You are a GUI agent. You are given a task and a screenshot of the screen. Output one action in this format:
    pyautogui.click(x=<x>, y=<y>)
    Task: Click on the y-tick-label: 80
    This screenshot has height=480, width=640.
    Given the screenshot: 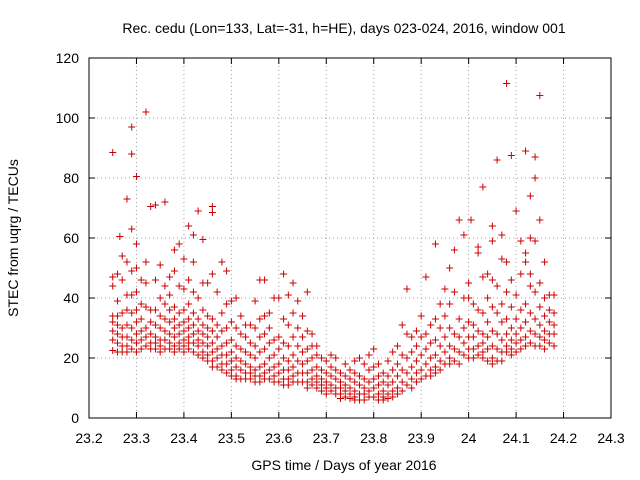 What is the action you would take?
    pyautogui.click(x=71, y=178)
    